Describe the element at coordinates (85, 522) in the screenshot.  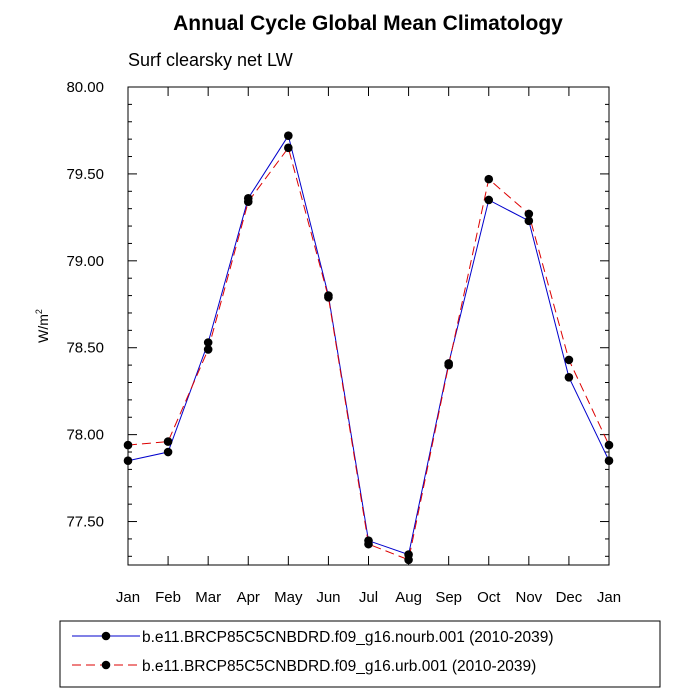
I see `y-tick-label: 77.50` at that location.